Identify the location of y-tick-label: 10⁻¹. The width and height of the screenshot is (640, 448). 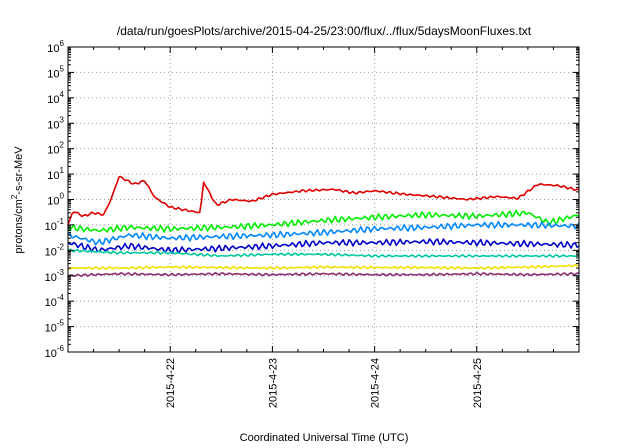
(55, 225).